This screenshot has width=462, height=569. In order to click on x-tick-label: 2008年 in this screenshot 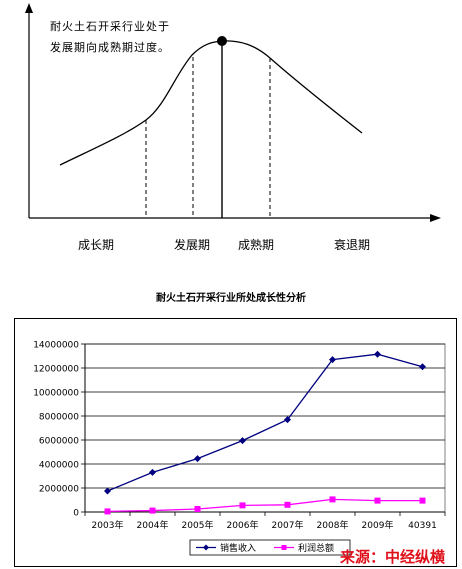, I will do `click(333, 525)`.